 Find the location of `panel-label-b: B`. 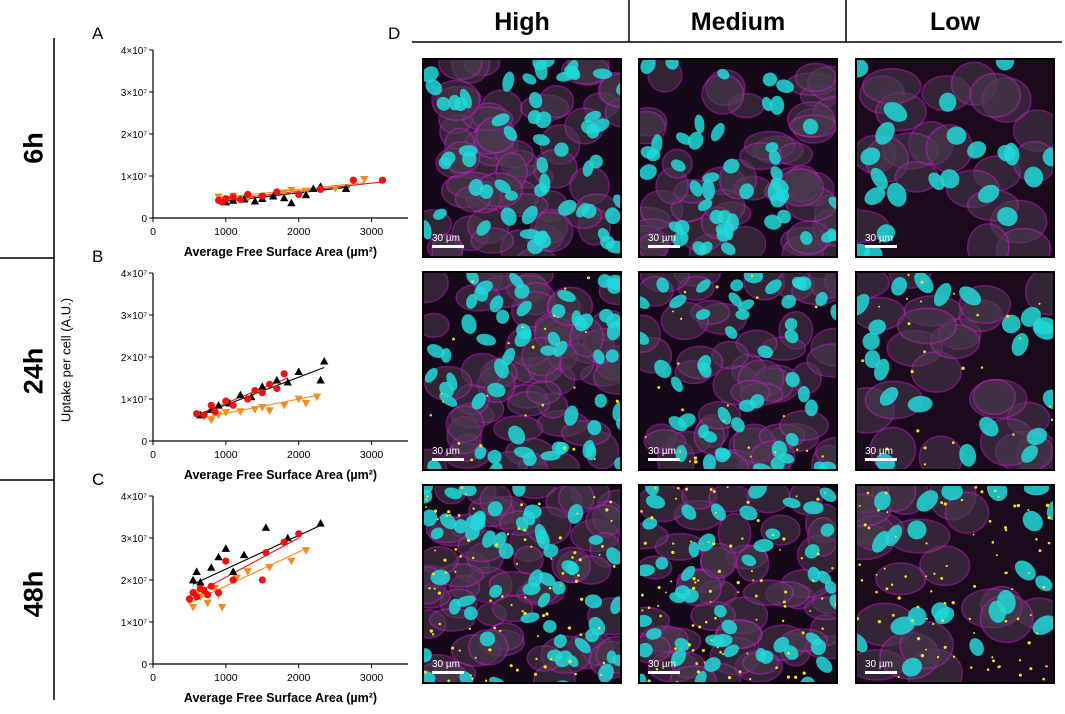

panel-label-b: B is located at coordinates (98, 256).